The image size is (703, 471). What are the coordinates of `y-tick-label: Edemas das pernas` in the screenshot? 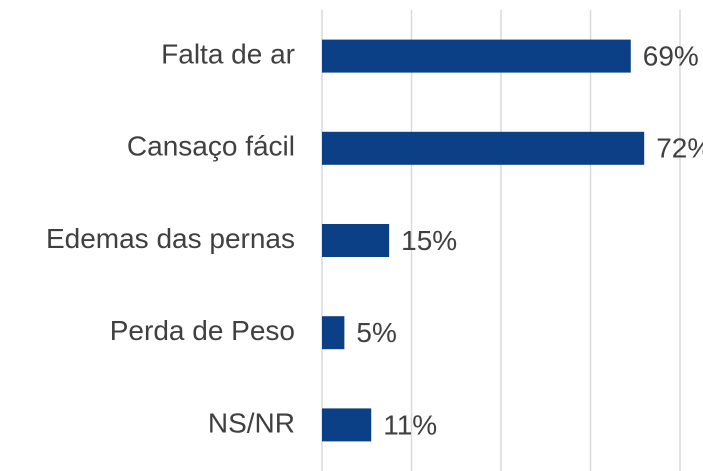 It's located at (170, 238).